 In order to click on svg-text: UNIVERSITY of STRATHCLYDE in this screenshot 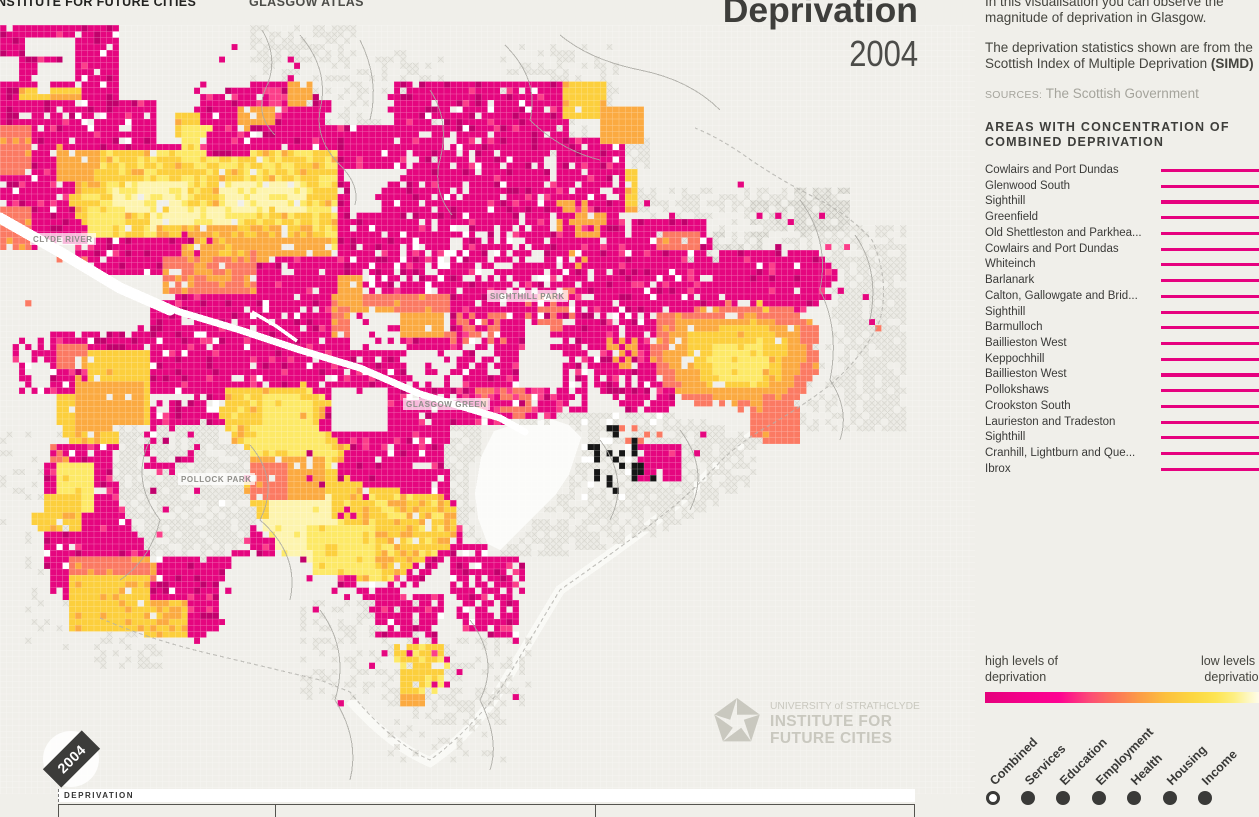, I will do `click(845, 706)`.